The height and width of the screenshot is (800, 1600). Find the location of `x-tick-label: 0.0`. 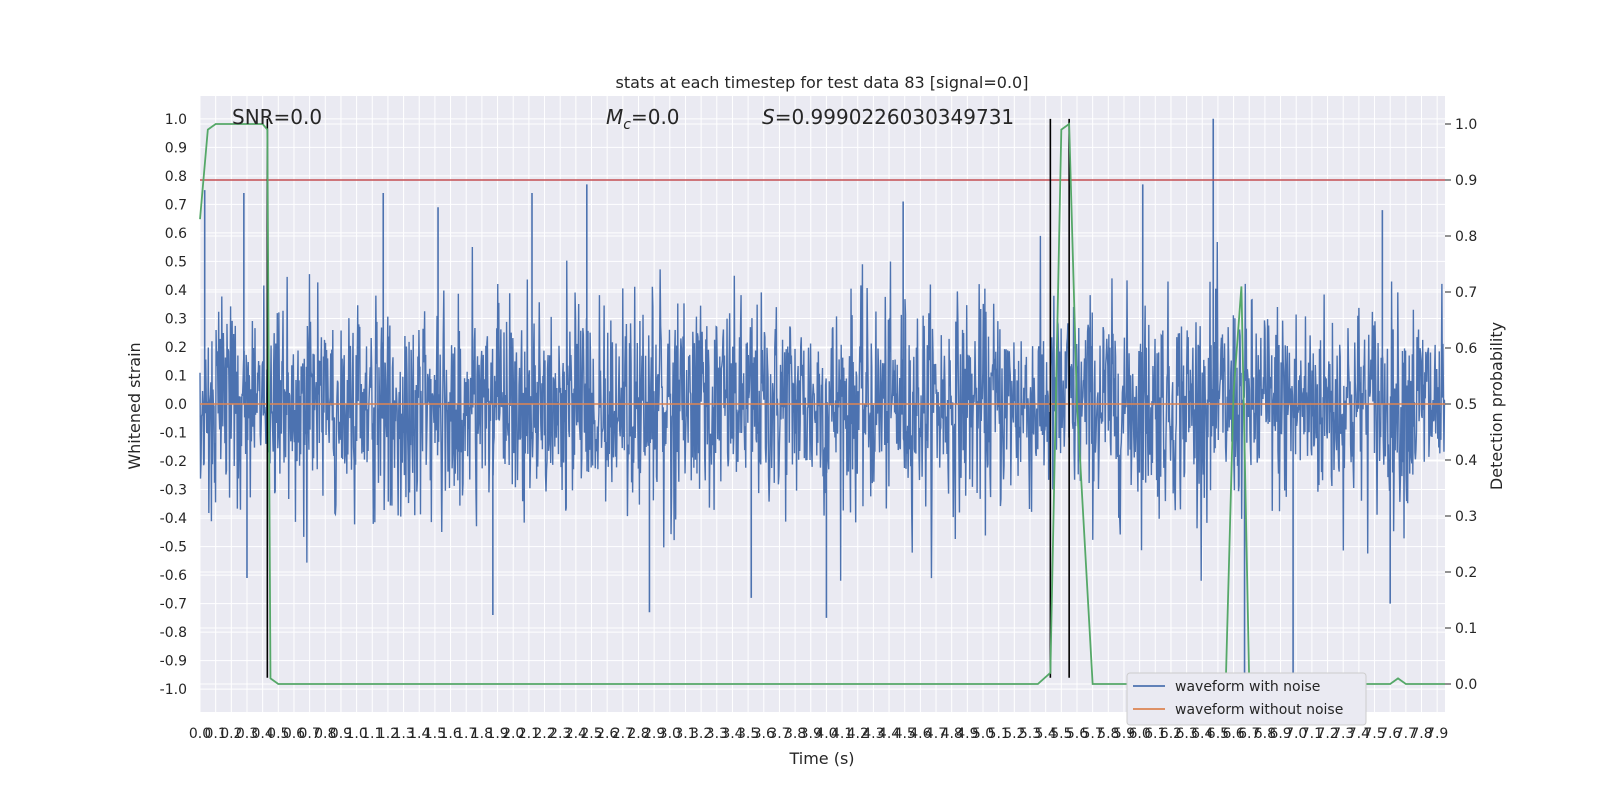

x-tick-label: 0.0 is located at coordinates (200, 734).